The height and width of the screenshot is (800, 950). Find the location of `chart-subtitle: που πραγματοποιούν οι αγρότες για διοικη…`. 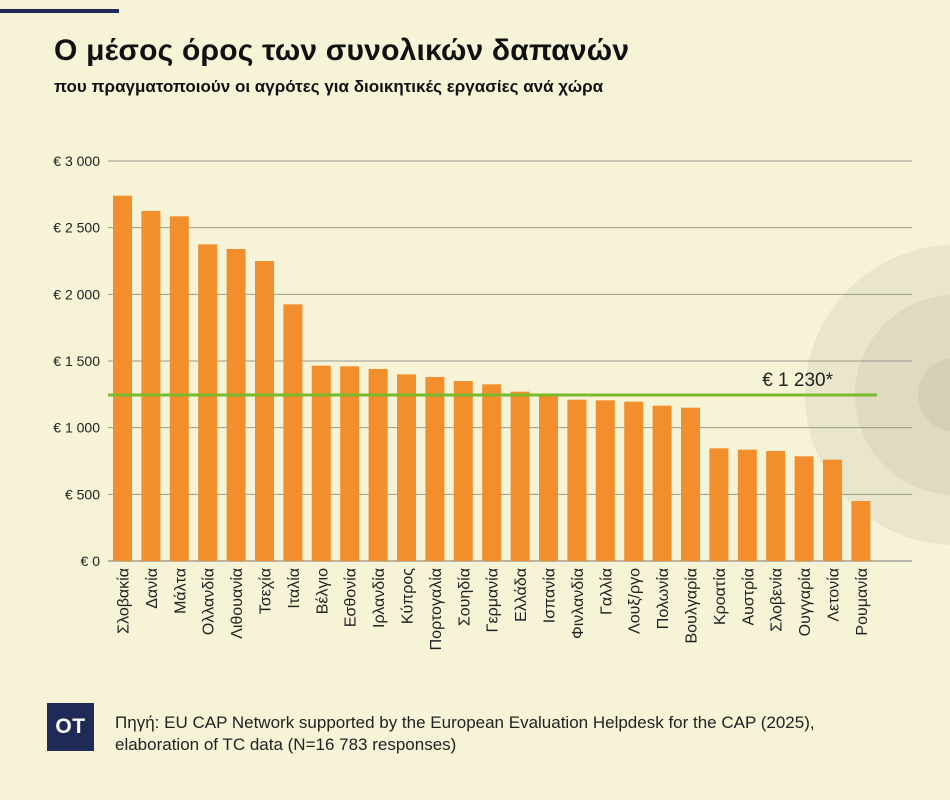

chart-subtitle: που πραγματοποιούν οι αγρότες για διοικη… is located at coordinates (329, 86).